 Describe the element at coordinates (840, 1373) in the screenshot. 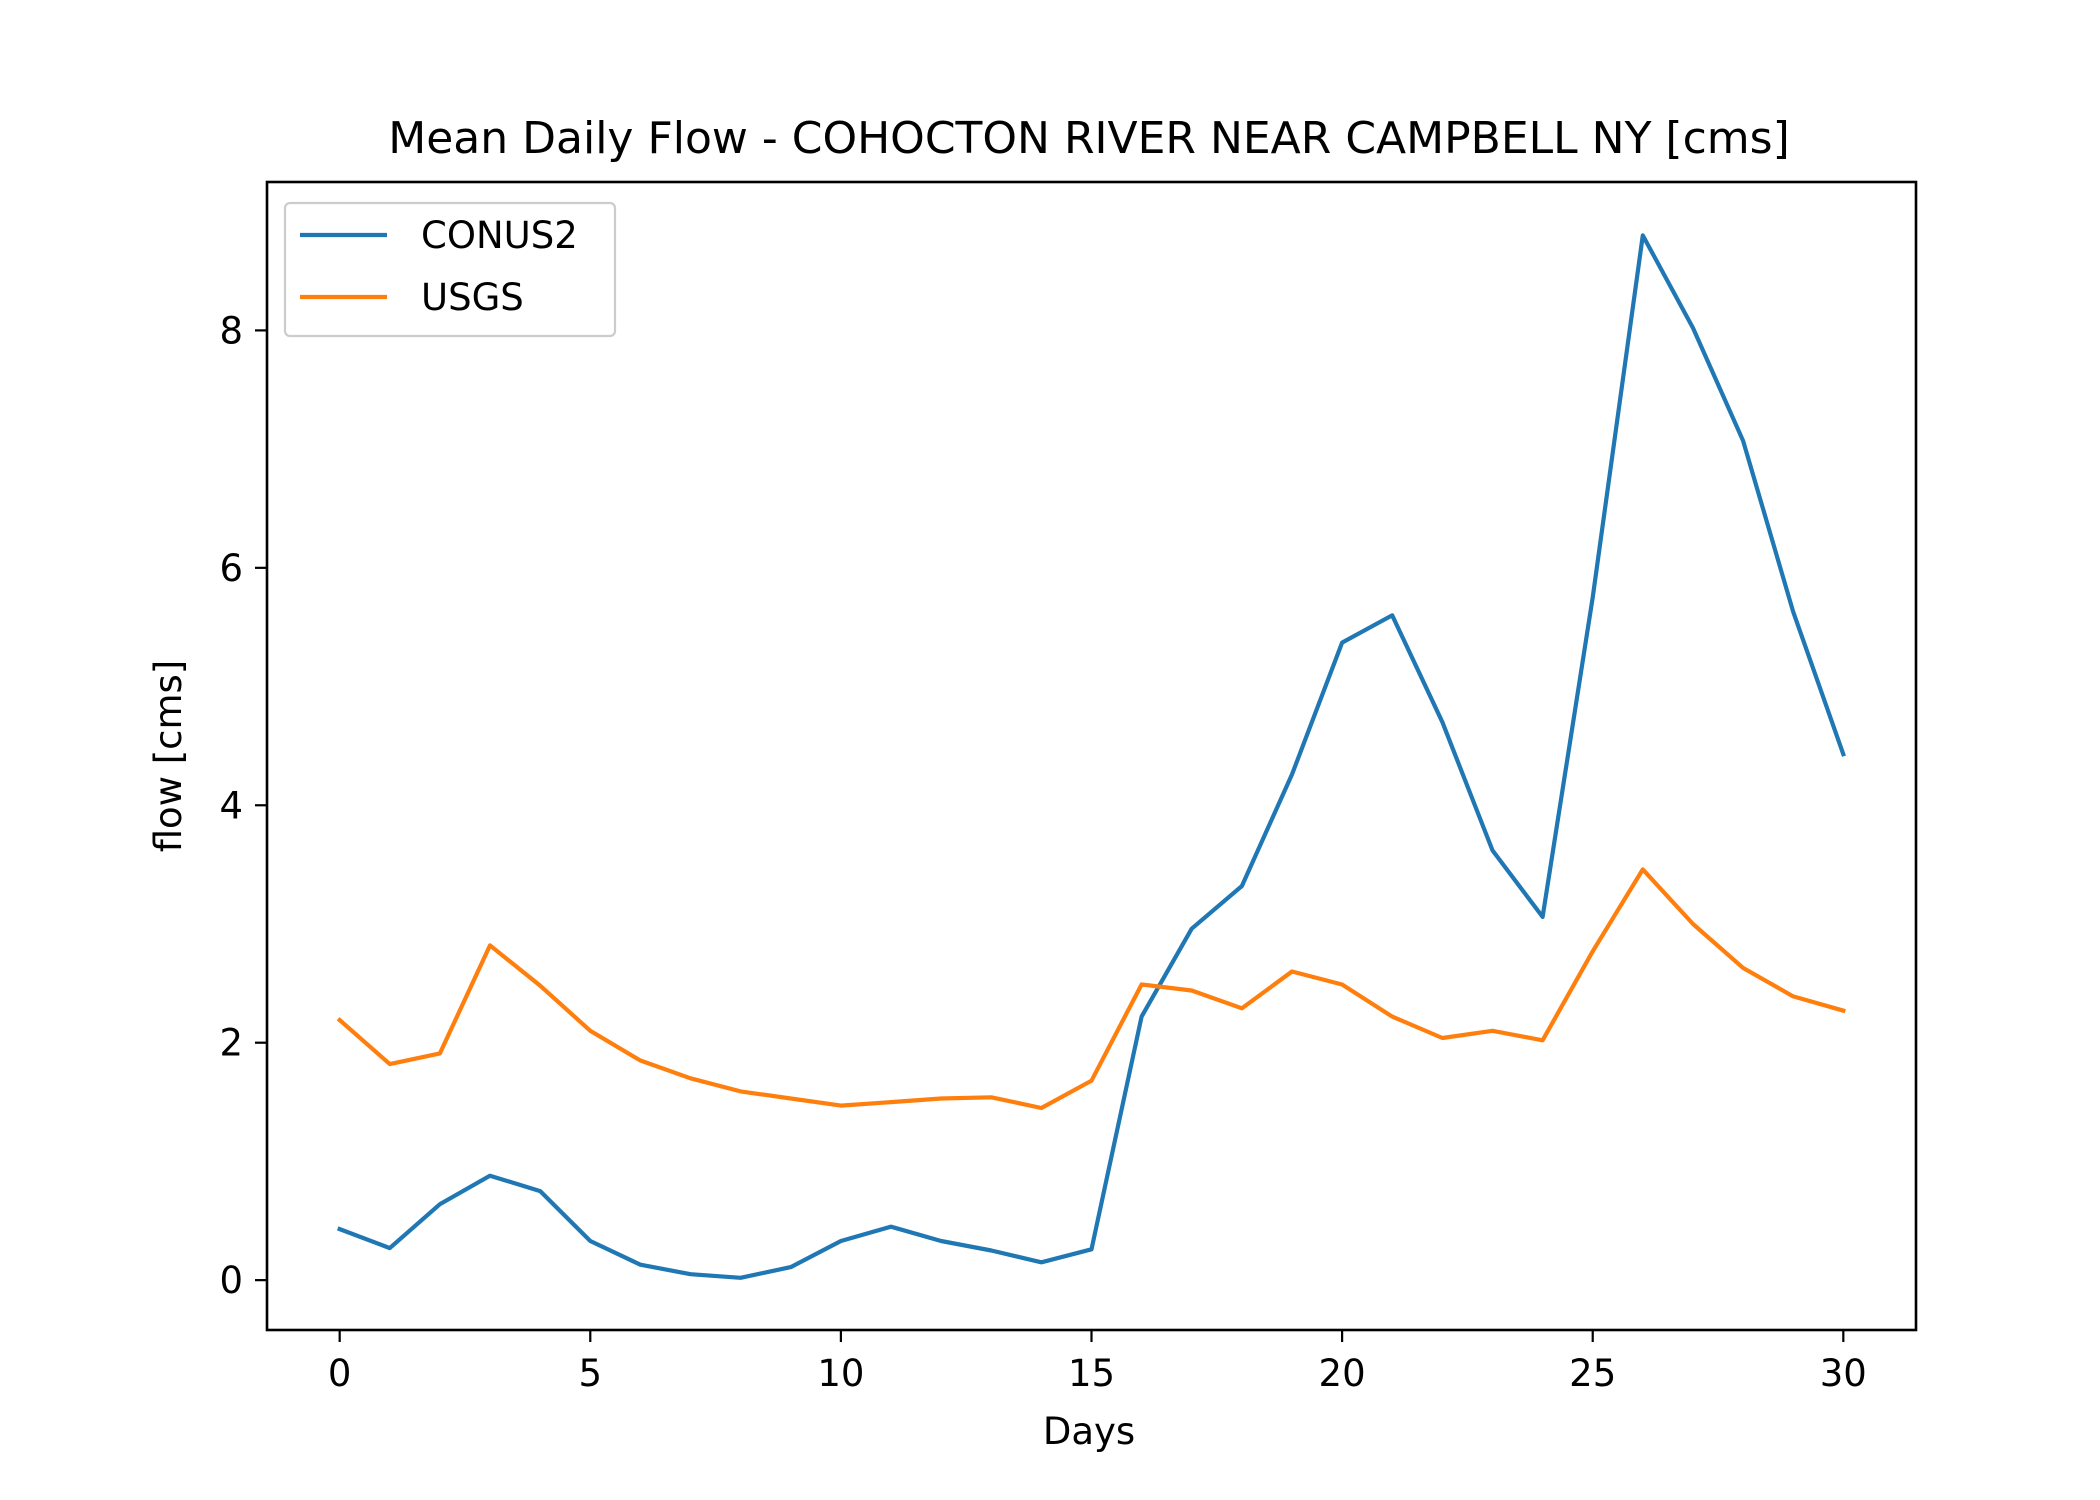

I see `x-tick-label: 10` at that location.